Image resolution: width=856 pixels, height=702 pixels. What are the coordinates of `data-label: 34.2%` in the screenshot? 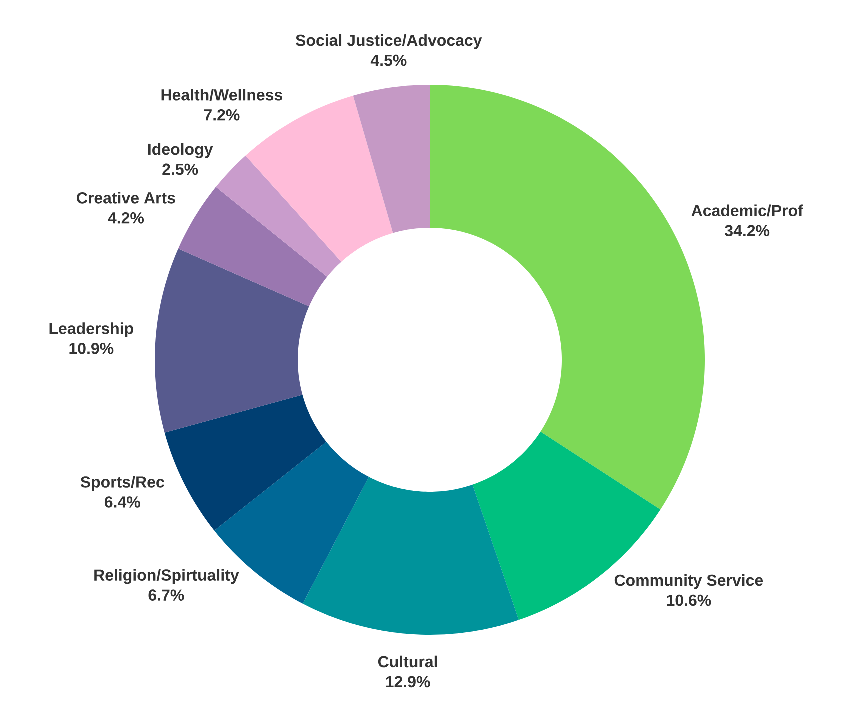 It's located at (747, 231).